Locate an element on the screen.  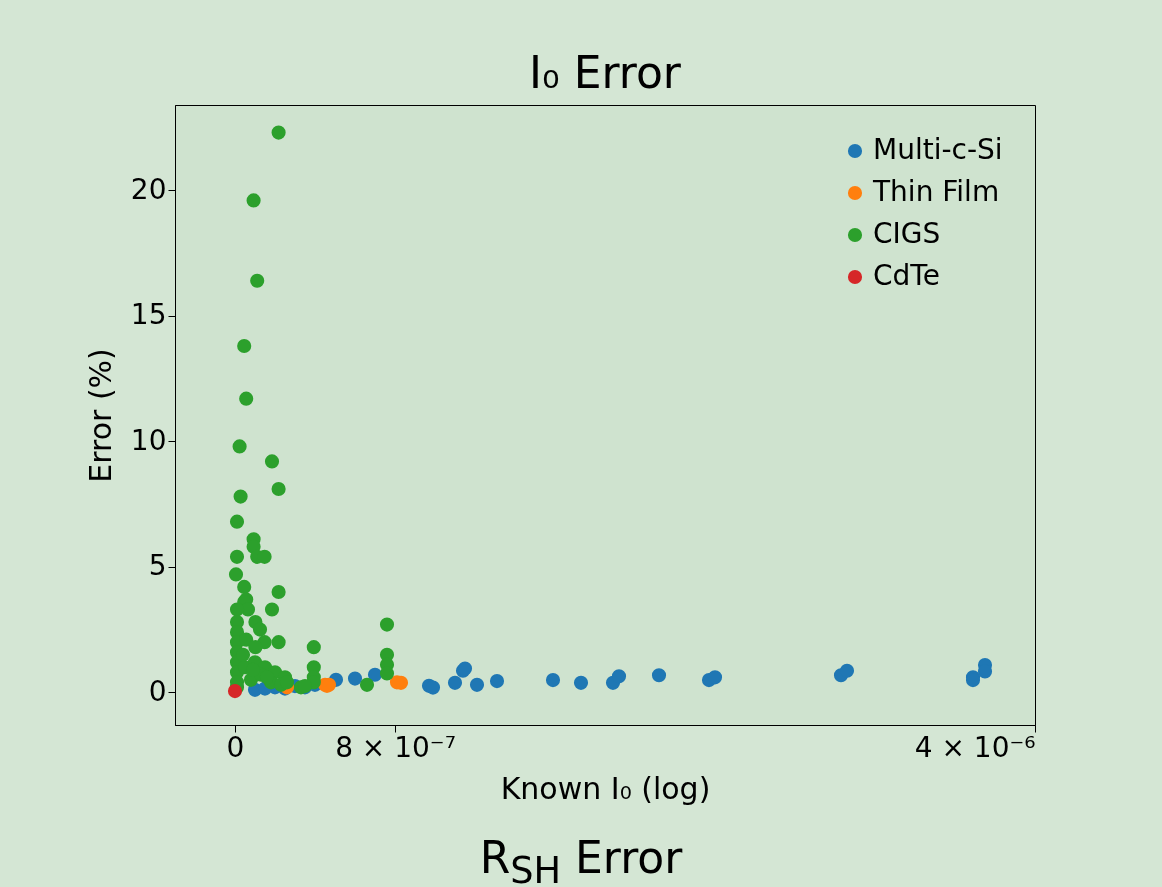
x-tick-label: 0 is located at coordinates (235, 747).